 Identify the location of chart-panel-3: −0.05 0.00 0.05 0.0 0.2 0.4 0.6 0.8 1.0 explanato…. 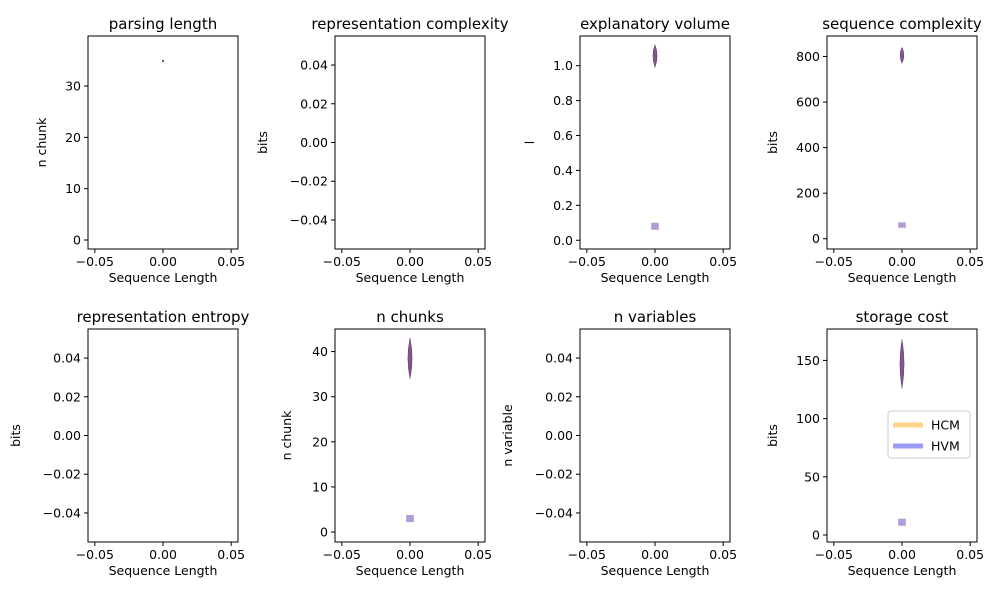
(629, 150).